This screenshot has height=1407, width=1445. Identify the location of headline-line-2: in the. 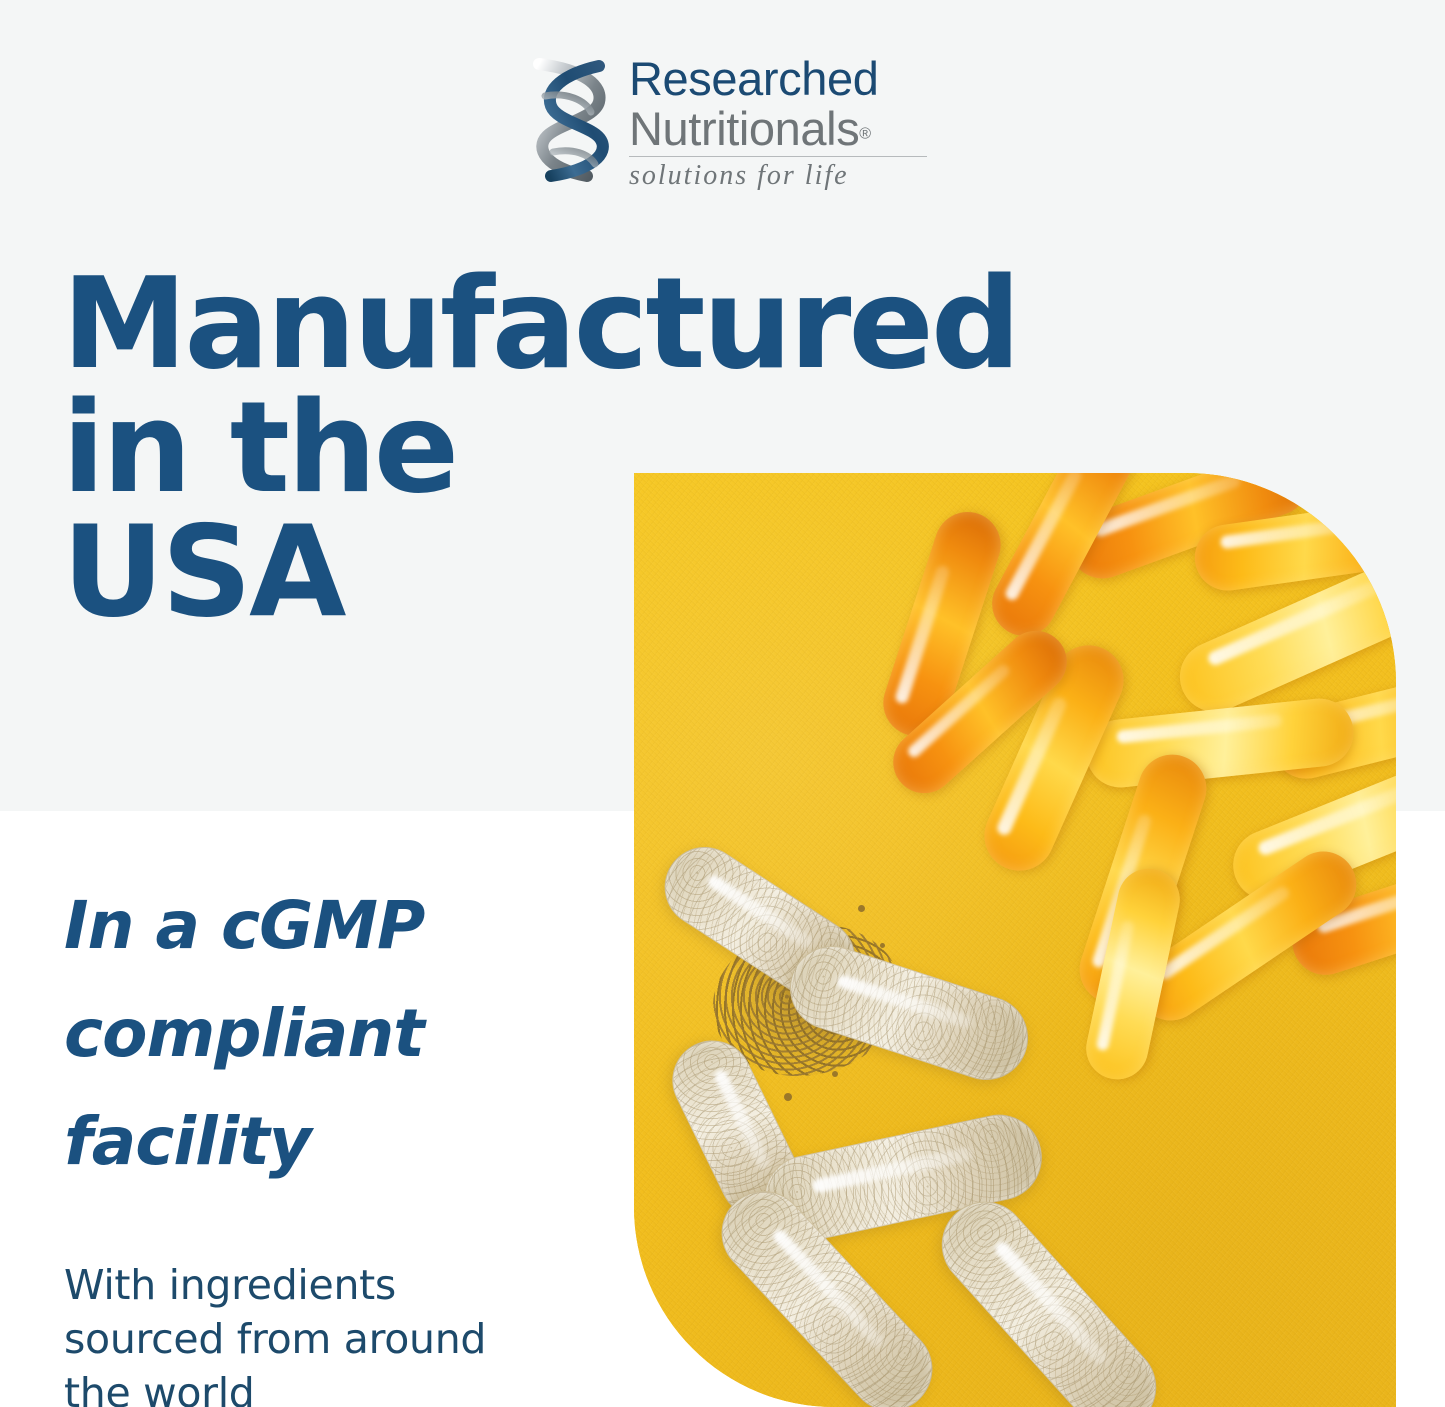
(260, 447).